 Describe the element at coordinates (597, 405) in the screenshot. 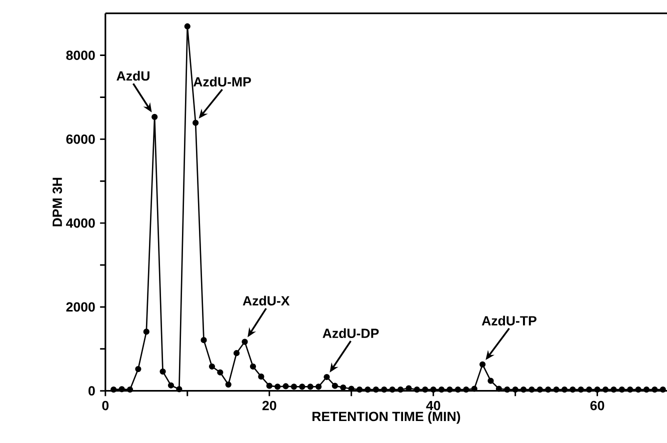

I see `x-tick-label: 60` at that location.